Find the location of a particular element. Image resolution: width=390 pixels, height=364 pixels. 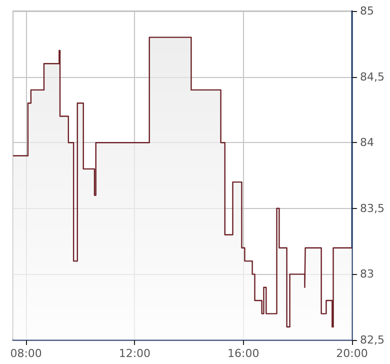

x-tick-label: 16:00 is located at coordinates (243, 353).